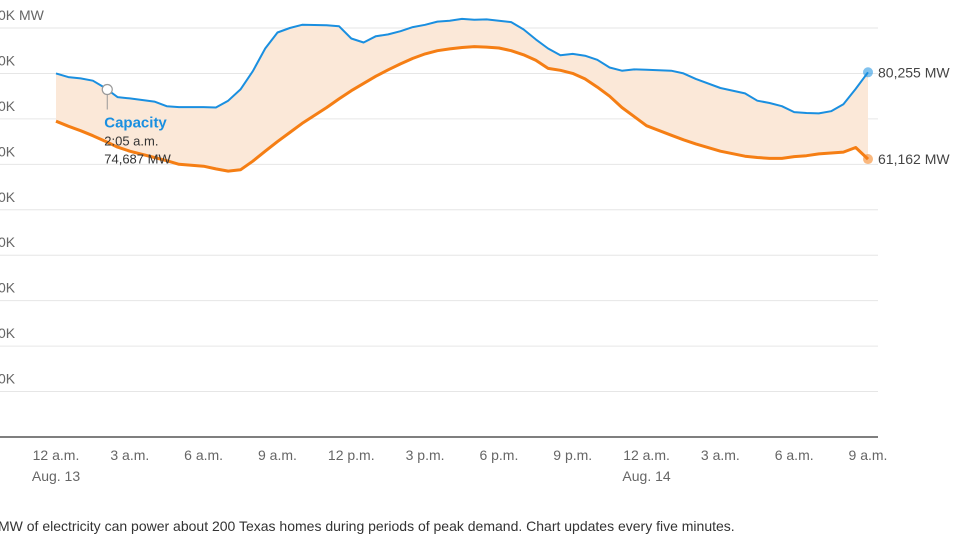  Describe the element at coordinates (572, 455) in the screenshot. I see `x-tick-label: 9 p.m.` at that location.